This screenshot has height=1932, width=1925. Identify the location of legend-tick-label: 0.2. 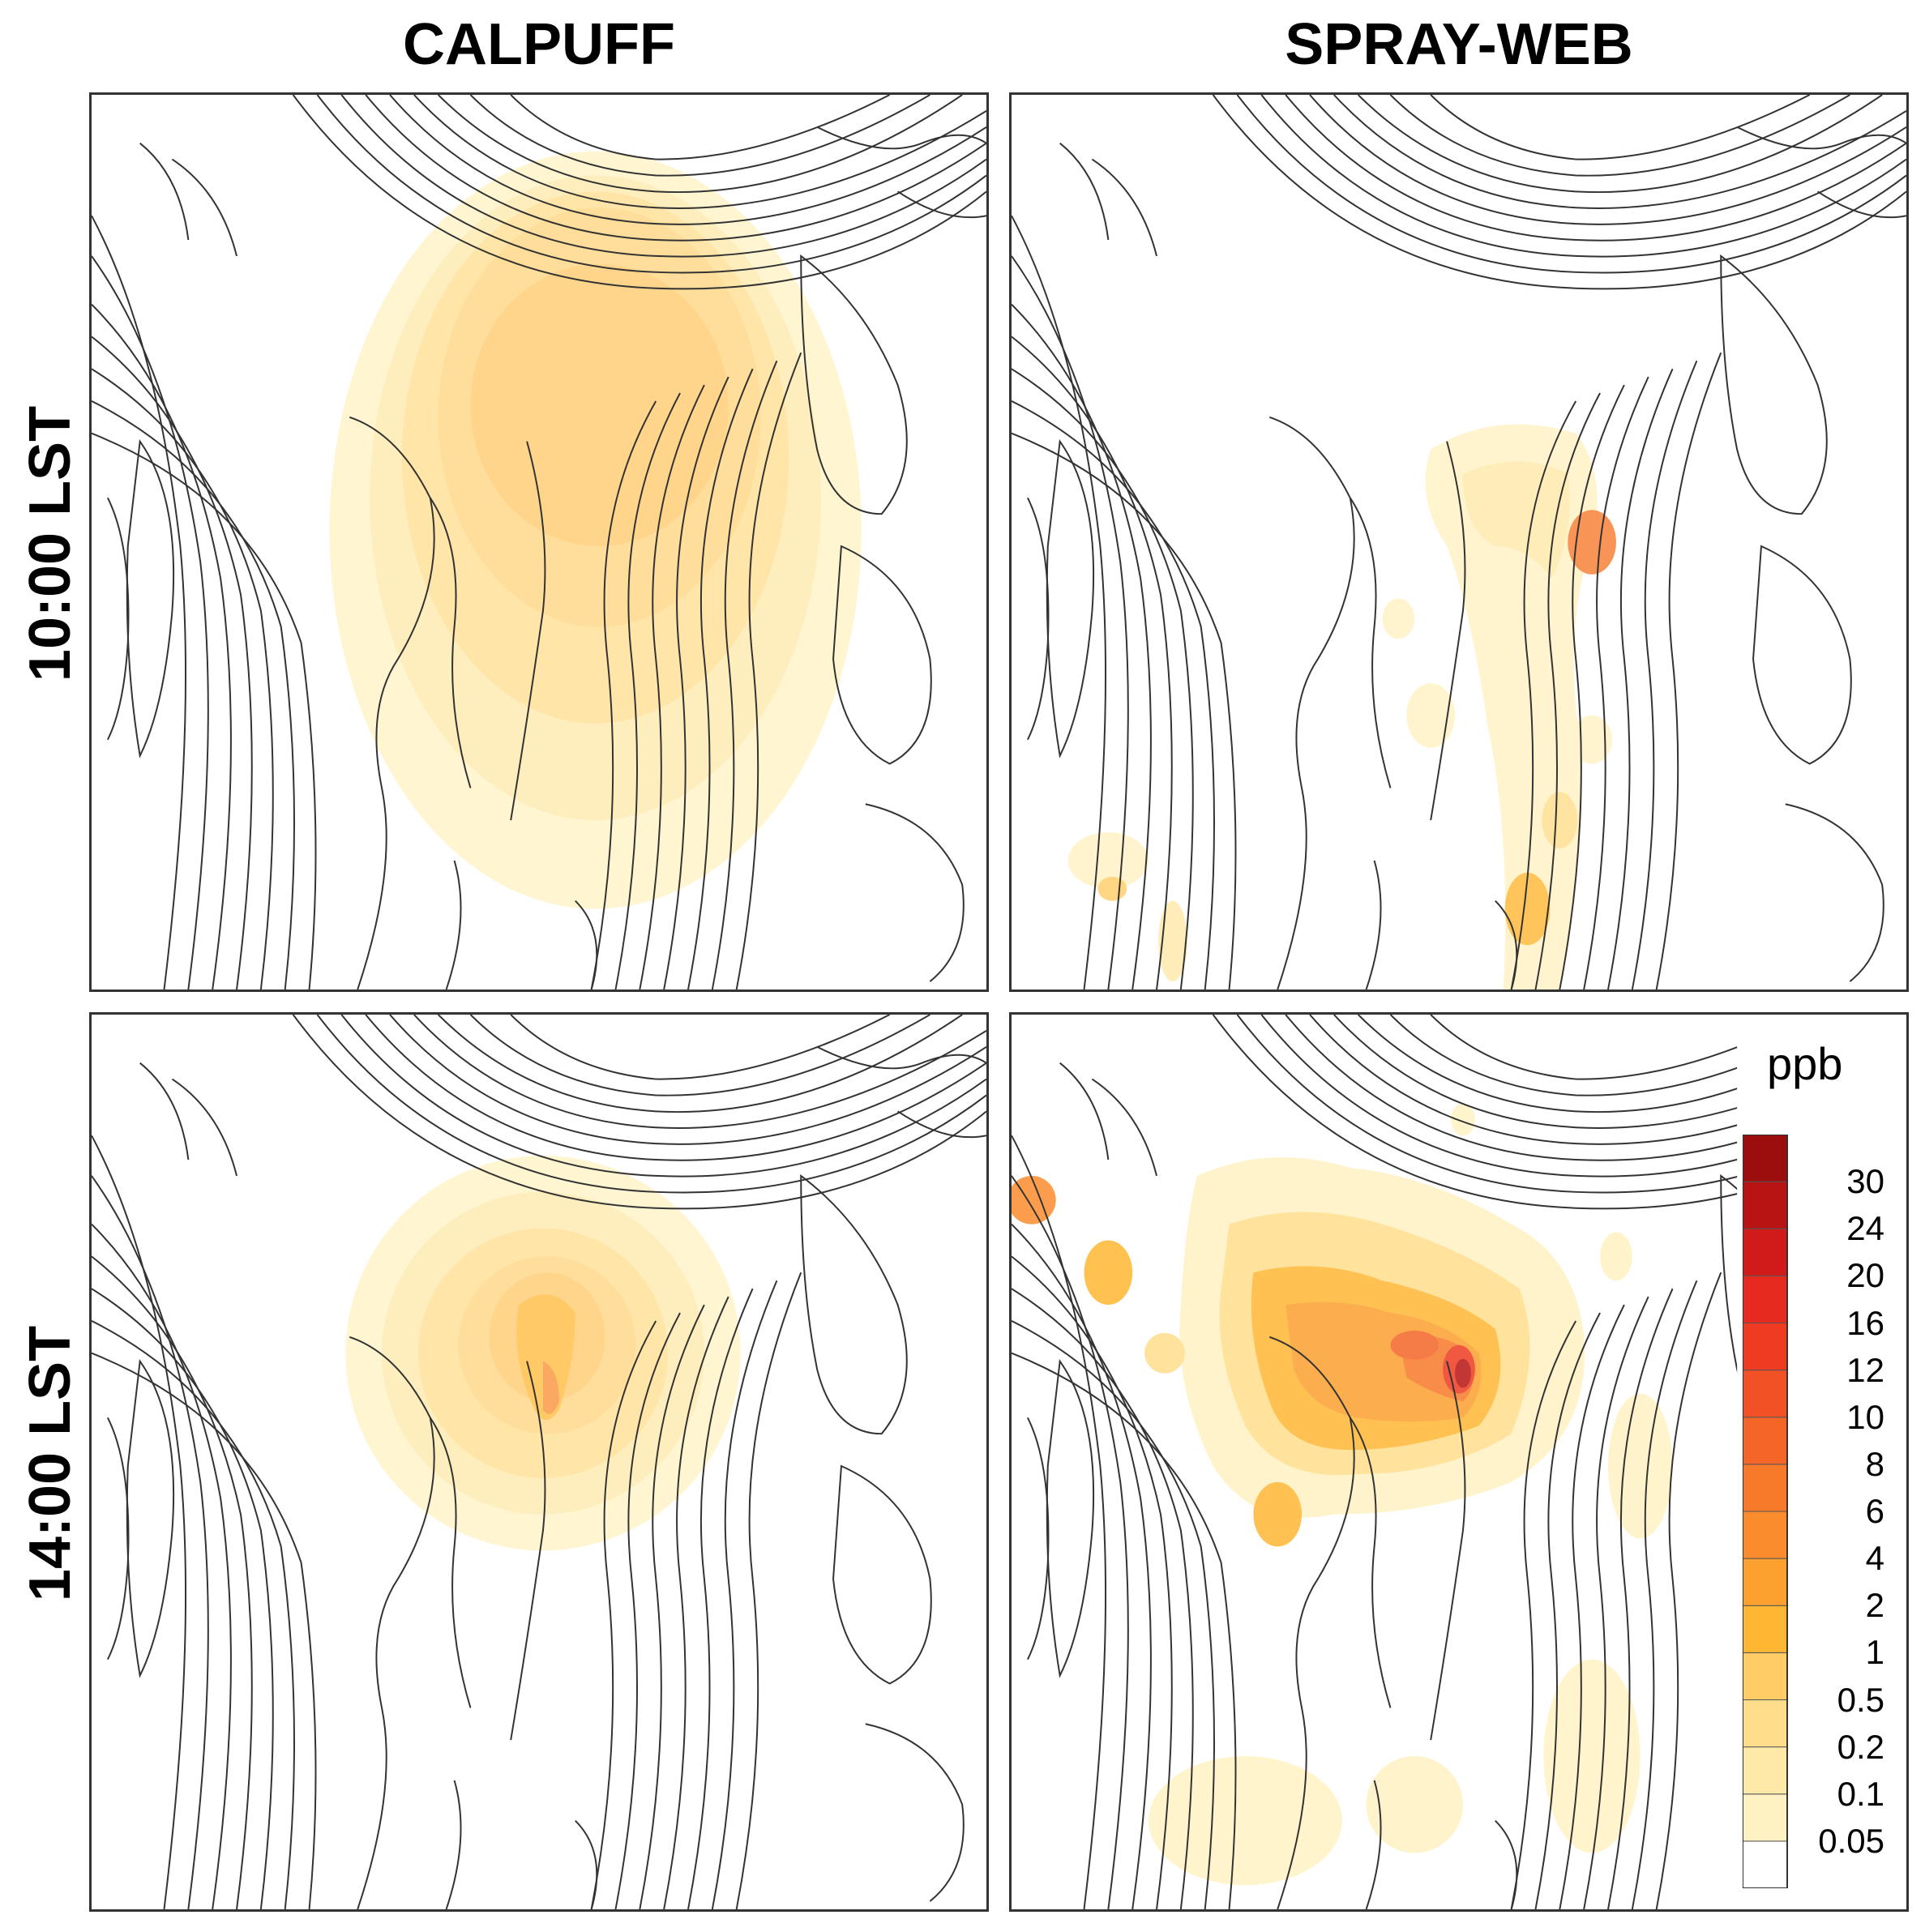
(1861, 1746).